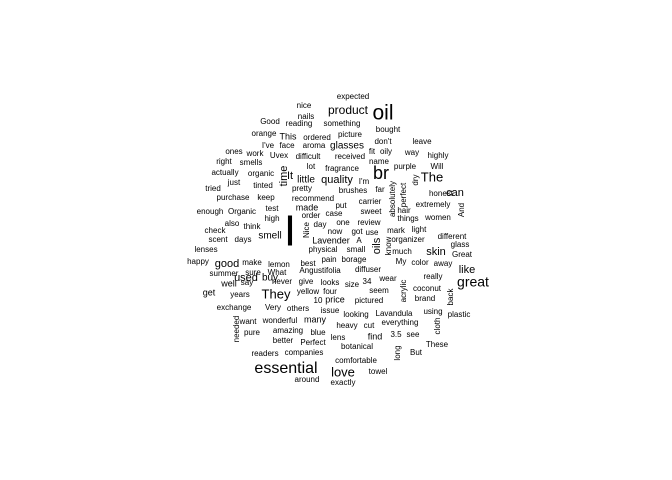 The image size is (672, 480). Describe the element at coordinates (299, 123) in the screenshot. I see `cloud-word: reading` at that location.